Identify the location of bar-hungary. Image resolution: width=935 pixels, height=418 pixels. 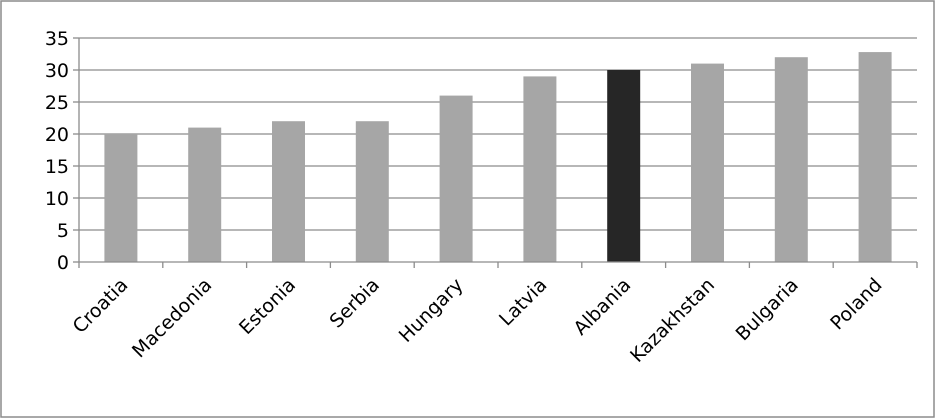
(456, 178).